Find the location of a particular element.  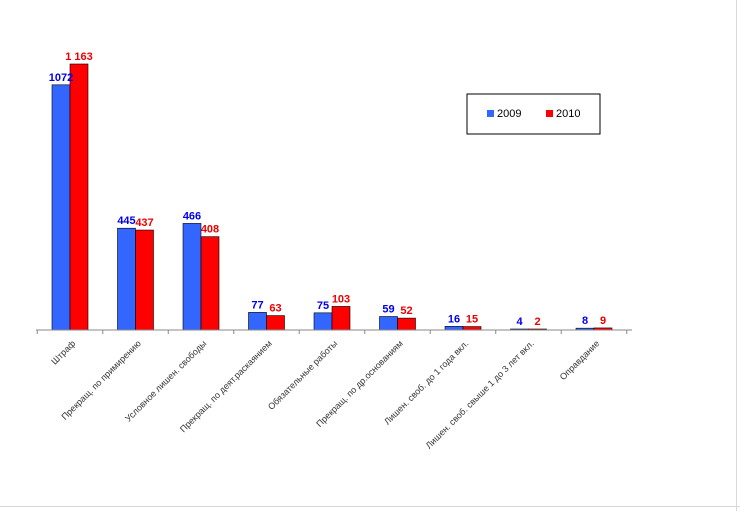

data-label-2010-8: 9 is located at coordinates (603, 321).